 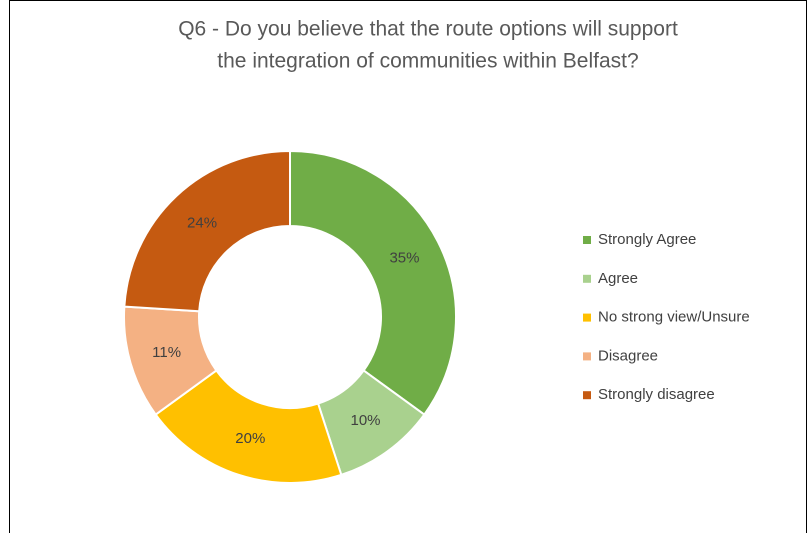 What do you see at coordinates (628, 355) in the screenshot?
I see `legend-label: Disagree` at bounding box center [628, 355].